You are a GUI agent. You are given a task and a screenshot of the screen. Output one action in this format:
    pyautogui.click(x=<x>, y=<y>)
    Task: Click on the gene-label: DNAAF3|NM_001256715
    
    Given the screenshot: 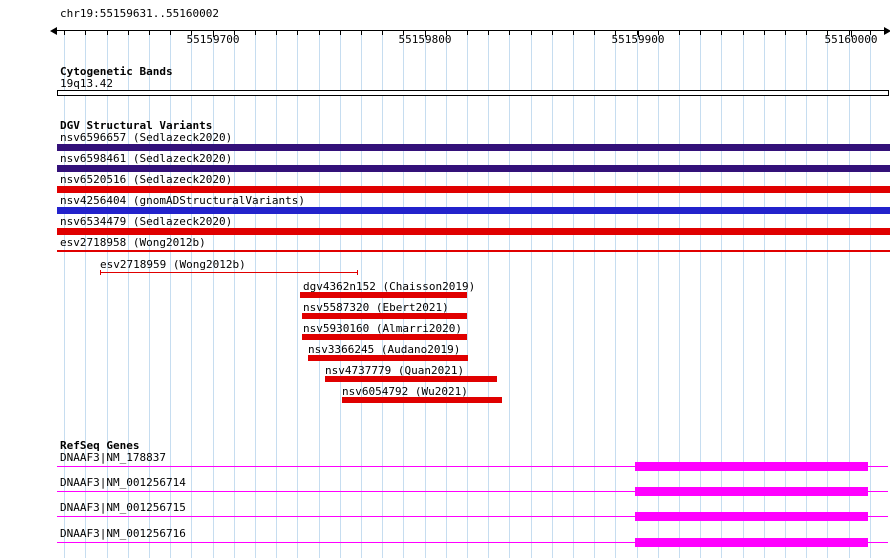 What is the action you would take?
    pyautogui.click(x=123, y=507)
    